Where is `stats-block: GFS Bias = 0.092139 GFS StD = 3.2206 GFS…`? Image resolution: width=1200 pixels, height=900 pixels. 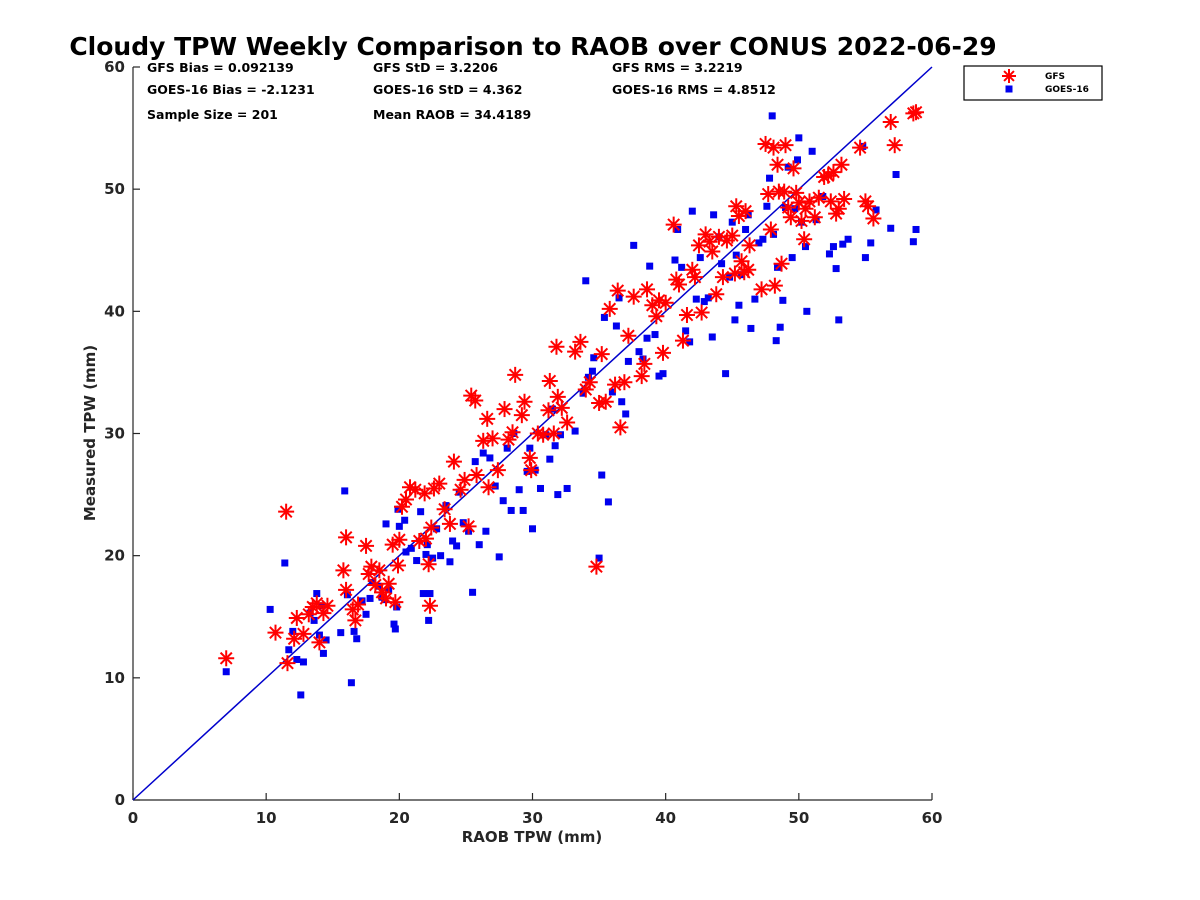 stats-block: GFS Bias = 0.092139 GFS StD = 3.2206 GFS… is located at coordinates (461, 91).